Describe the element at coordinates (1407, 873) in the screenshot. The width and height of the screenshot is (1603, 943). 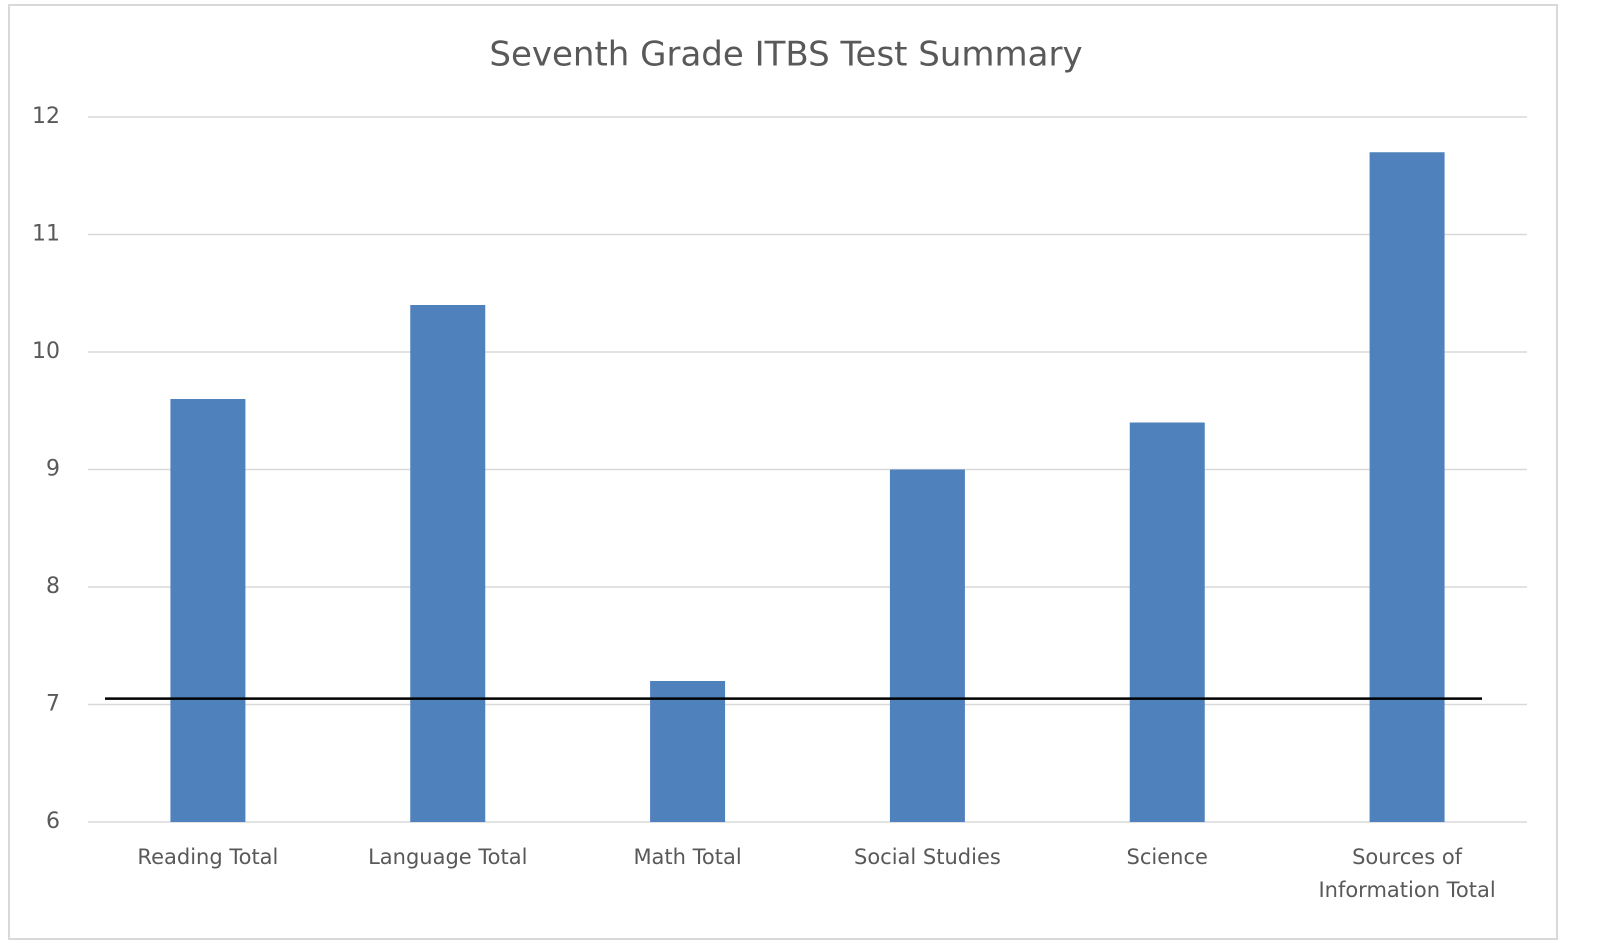
I see `x-tick-label: Sources of Information Total` at that location.